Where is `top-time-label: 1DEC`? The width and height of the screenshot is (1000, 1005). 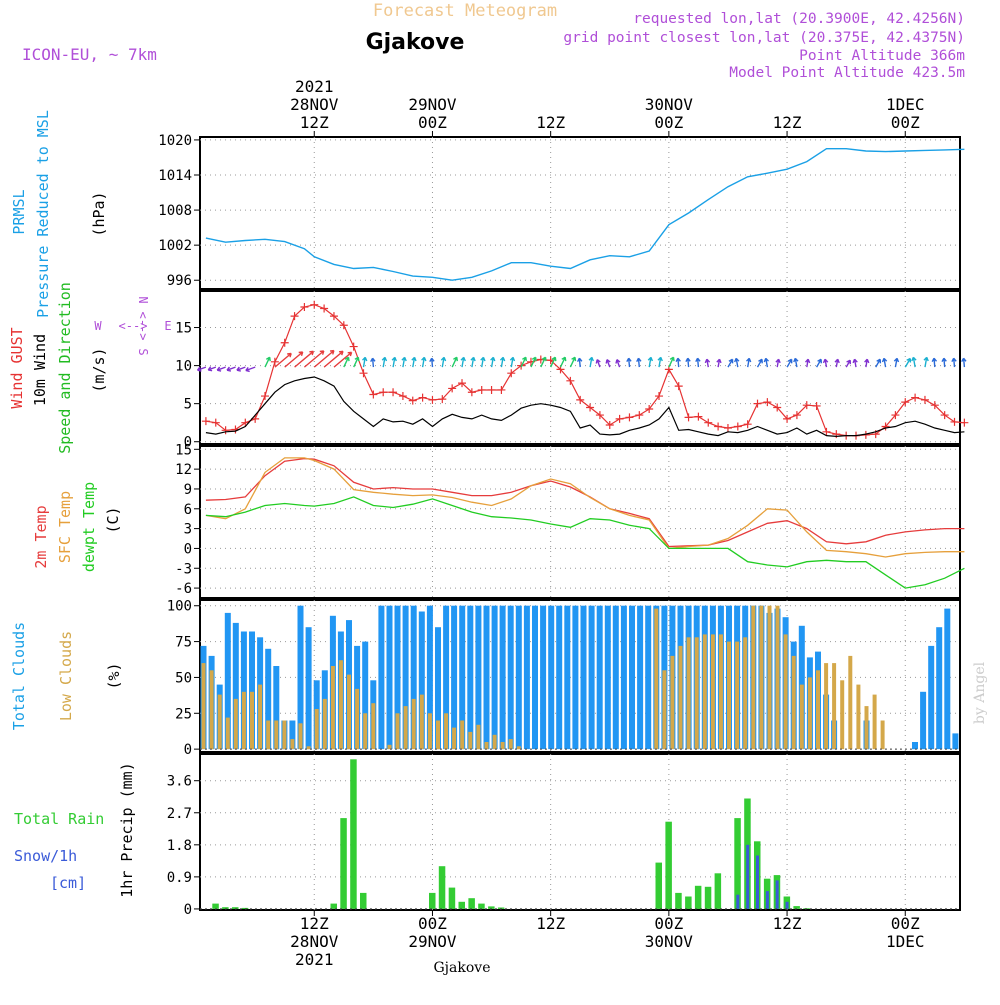 top-time-label: 1DEC is located at coordinates (905, 104).